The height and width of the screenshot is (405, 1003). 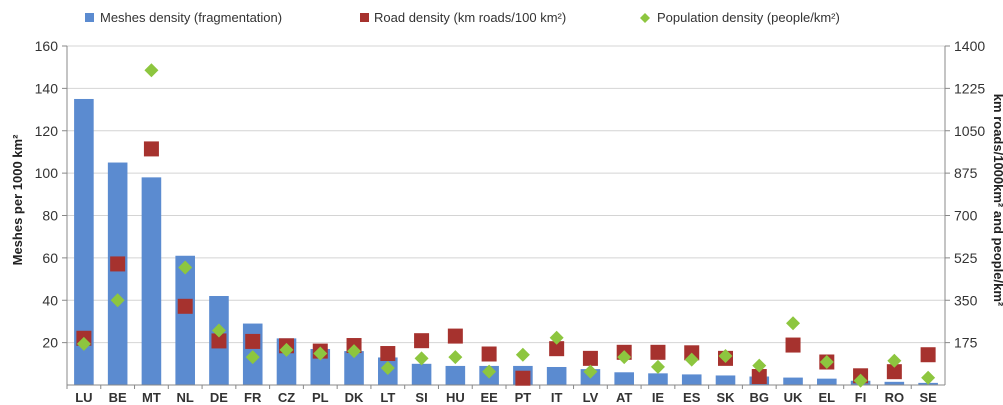 I want to click on x-tick-label-de: DE, so click(x=219, y=397).